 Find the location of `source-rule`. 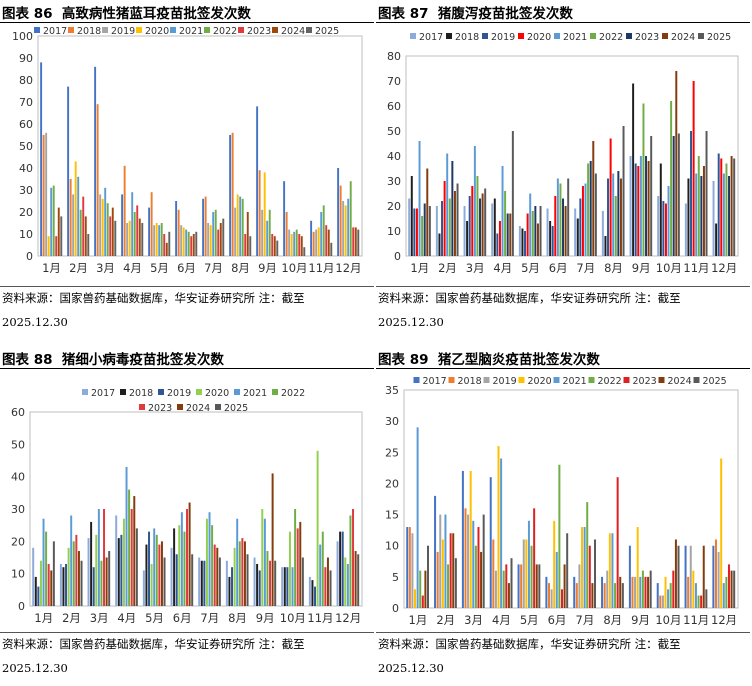

source-rule is located at coordinates (187, 286).